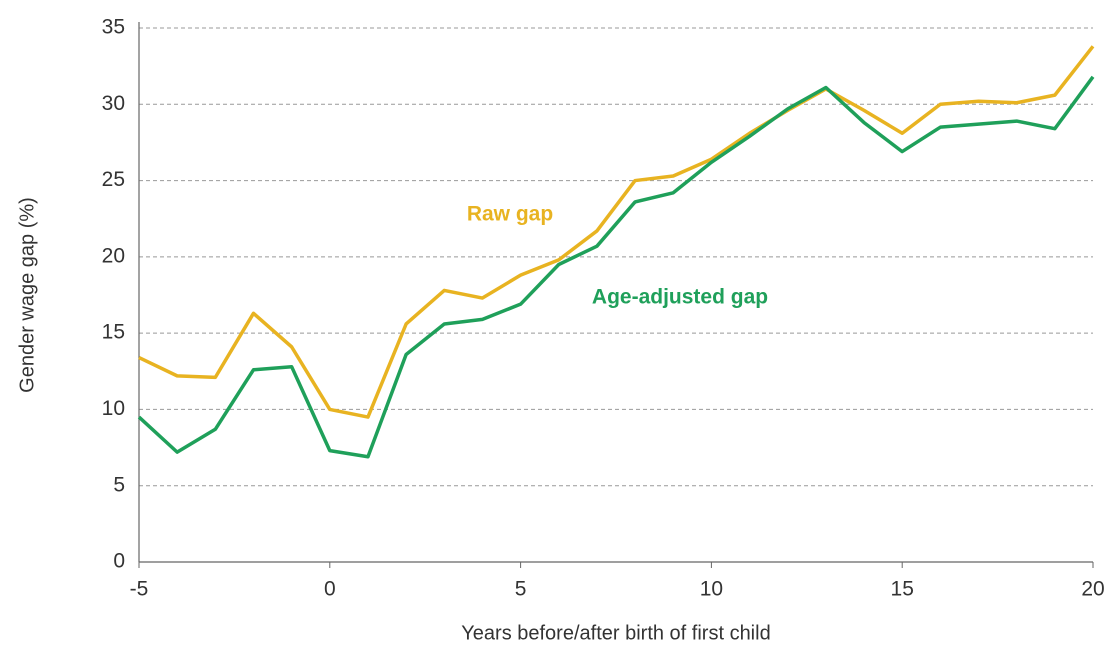  Describe the element at coordinates (119, 561) in the screenshot. I see `y-tick-label: 0` at that location.